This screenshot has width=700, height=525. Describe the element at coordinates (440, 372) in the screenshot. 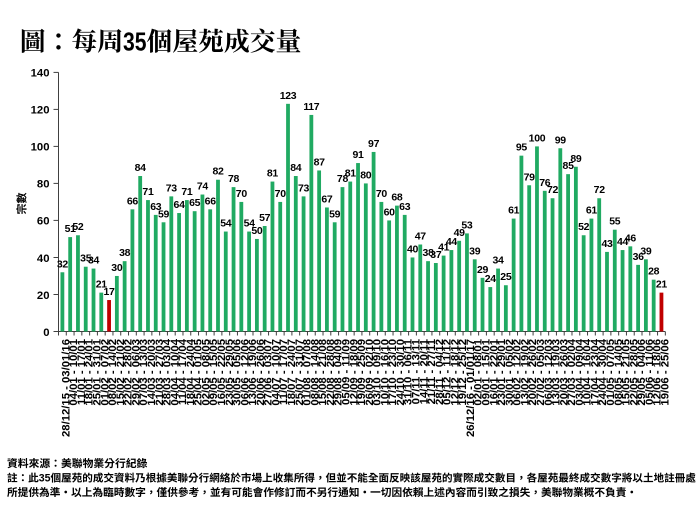

I see `svg-text: 28/11 - 04/12` at that location.